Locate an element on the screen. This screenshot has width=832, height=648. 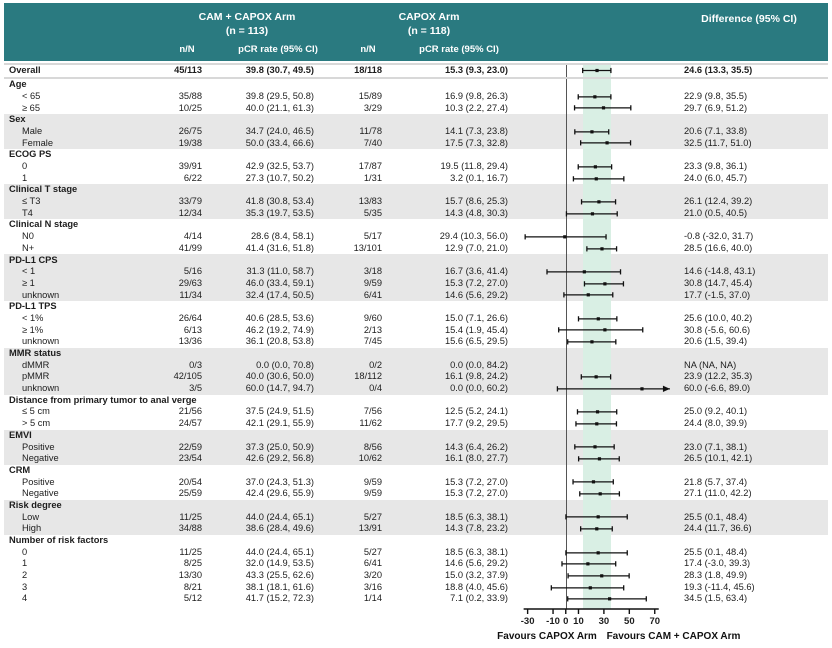
arm2-pcr-value: 15.0 (3.2, 37.9) is located at coordinates (476, 575).